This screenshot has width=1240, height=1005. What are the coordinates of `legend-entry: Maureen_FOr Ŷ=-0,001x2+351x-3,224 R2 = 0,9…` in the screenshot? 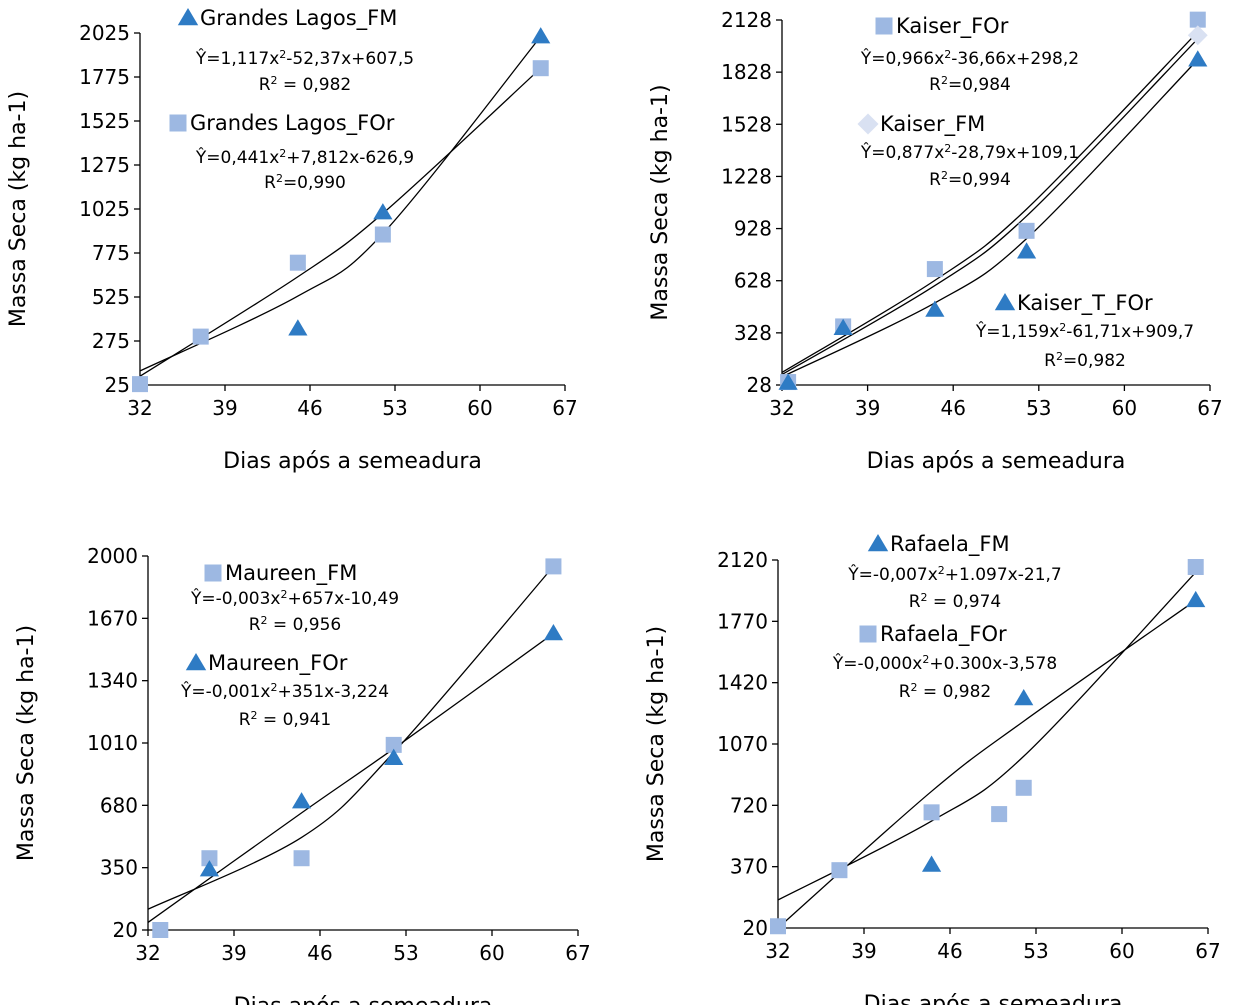 It's located at (284, 690).